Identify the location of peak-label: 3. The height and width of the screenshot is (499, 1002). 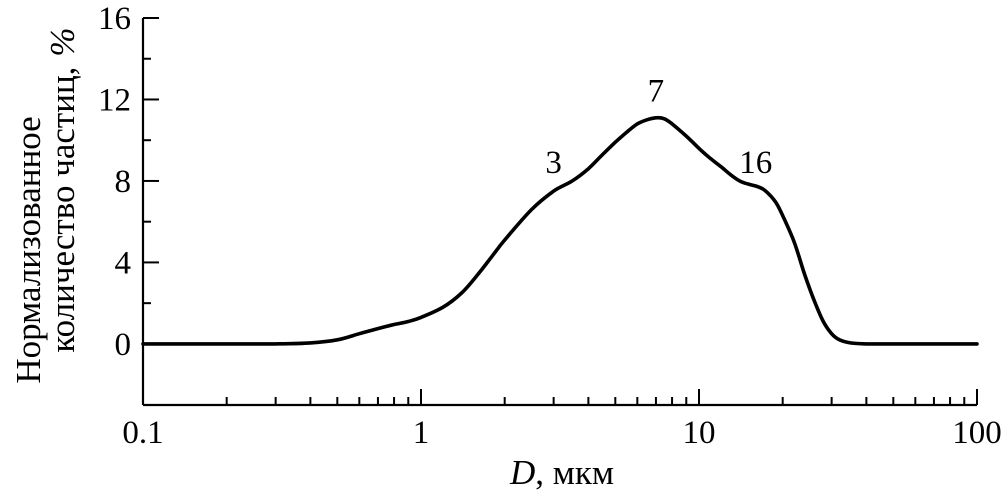
(553, 163).